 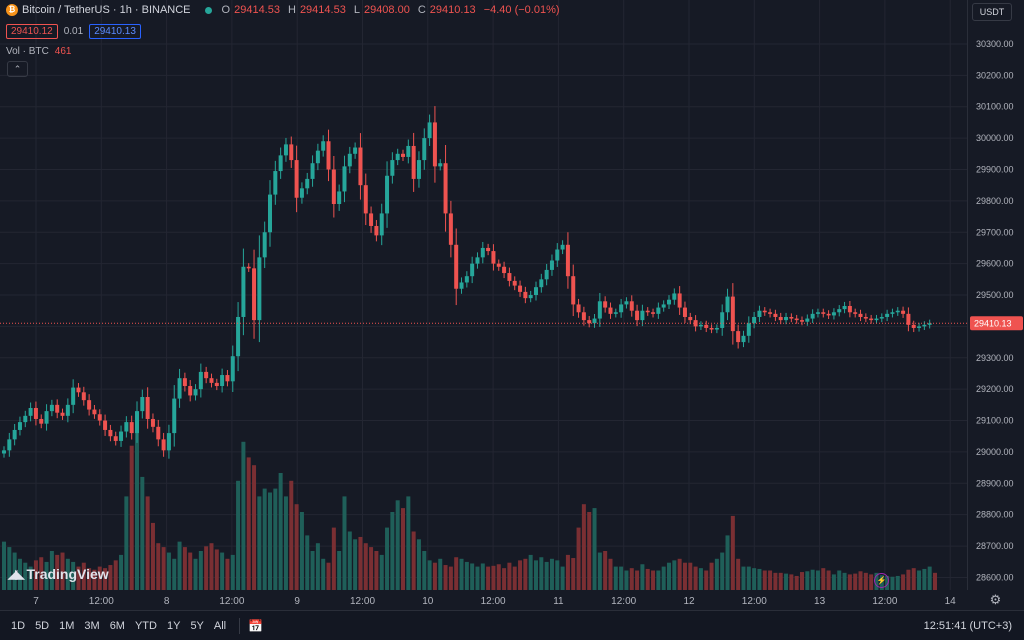 I want to click on toolbar-divider, so click(x=240, y=625).